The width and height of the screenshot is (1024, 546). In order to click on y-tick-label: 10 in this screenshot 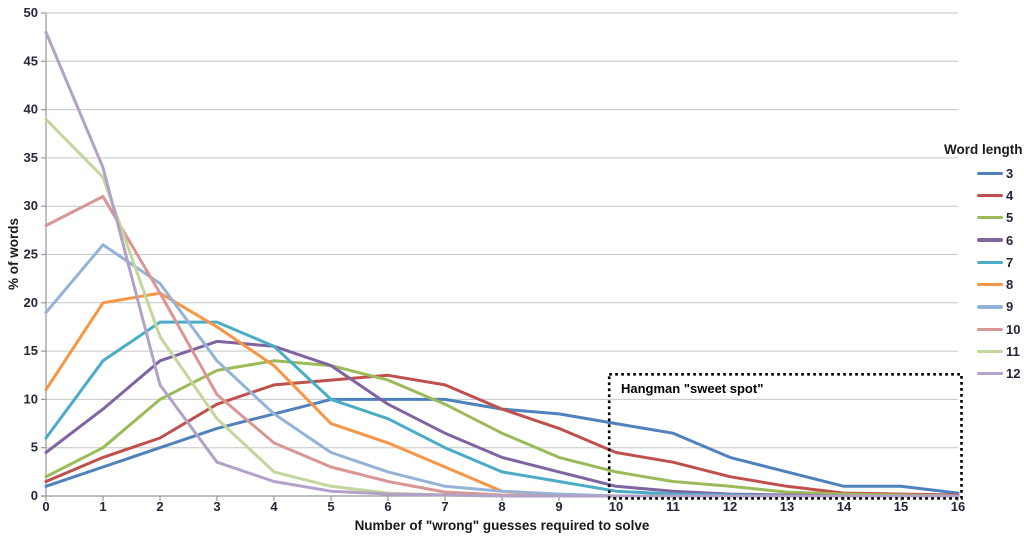, I will do `click(31, 398)`.